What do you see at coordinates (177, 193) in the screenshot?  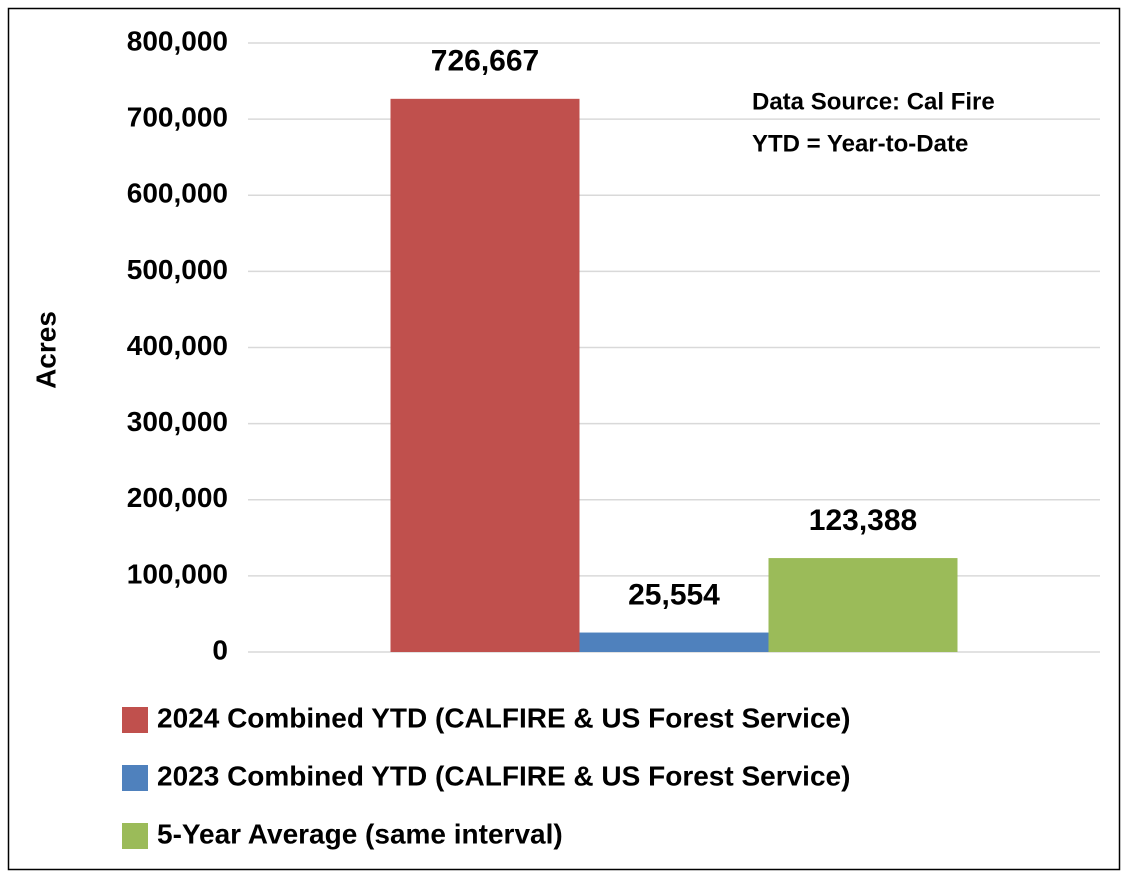 I see `y-tick-label: 600,000` at bounding box center [177, 193].